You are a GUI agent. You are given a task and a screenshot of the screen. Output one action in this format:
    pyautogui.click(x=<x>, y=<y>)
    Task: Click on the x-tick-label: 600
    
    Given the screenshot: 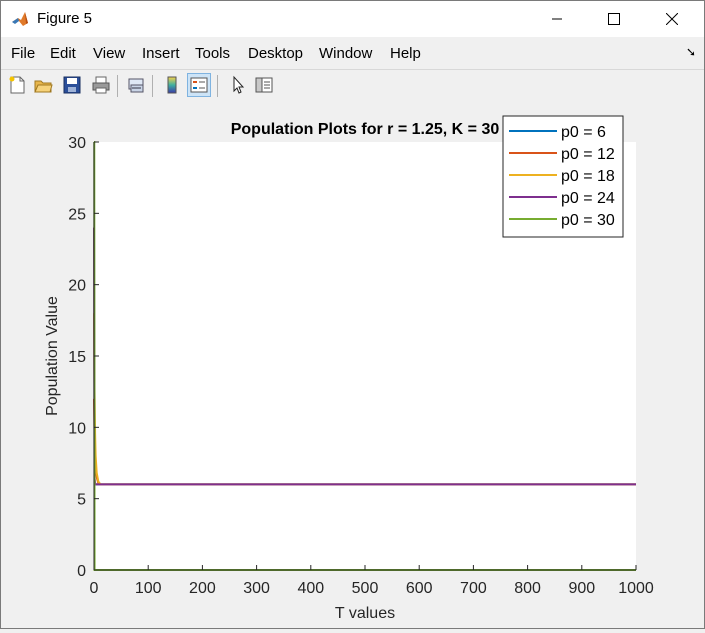 What is the action you would take?
    pyautogui.click(x=419, y=588)
    